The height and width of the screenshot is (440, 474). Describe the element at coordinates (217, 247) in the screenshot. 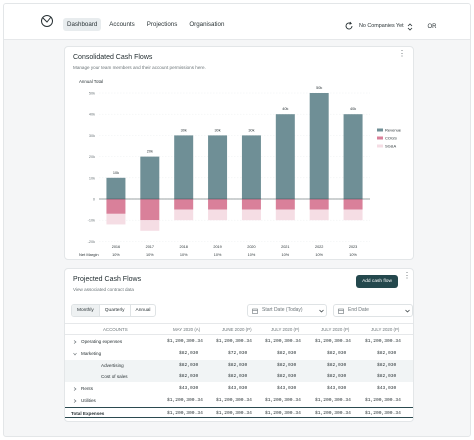

I see `x-tick-label: 2019` at that location.